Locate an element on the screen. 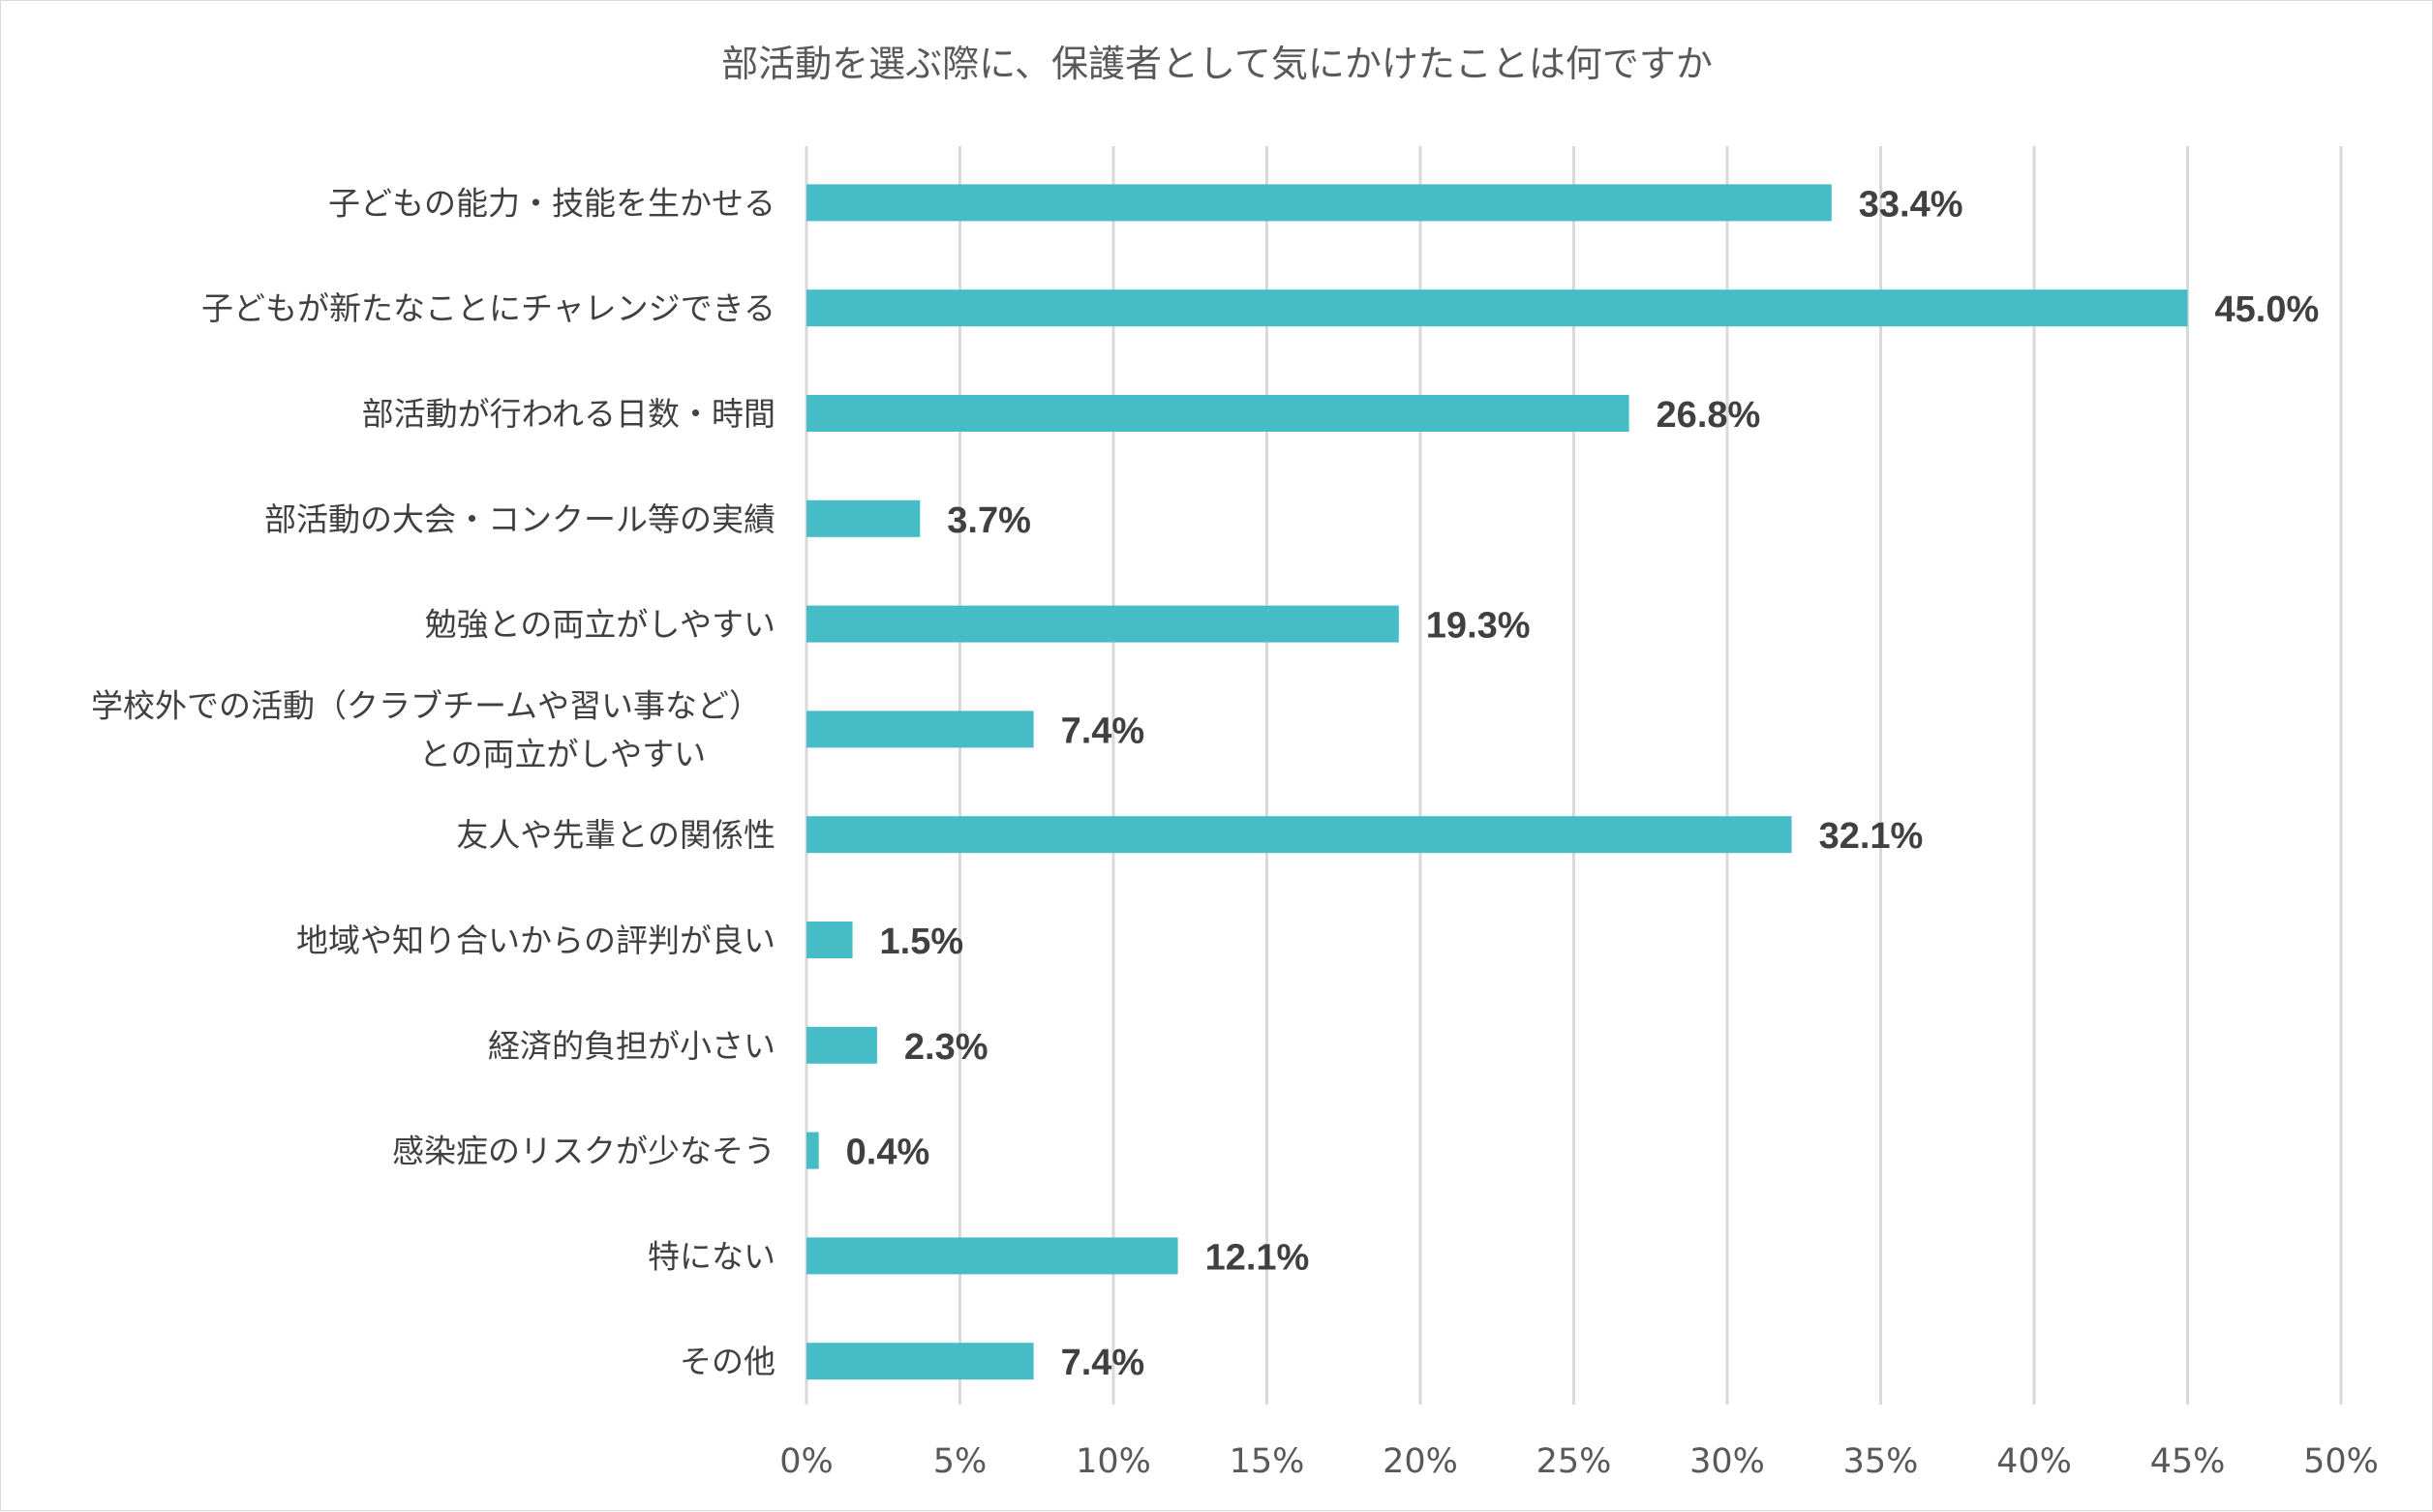 This screenshot has width=2433, height=1512. x-tick-label: 10% is located at coordinates (1113, 1461).